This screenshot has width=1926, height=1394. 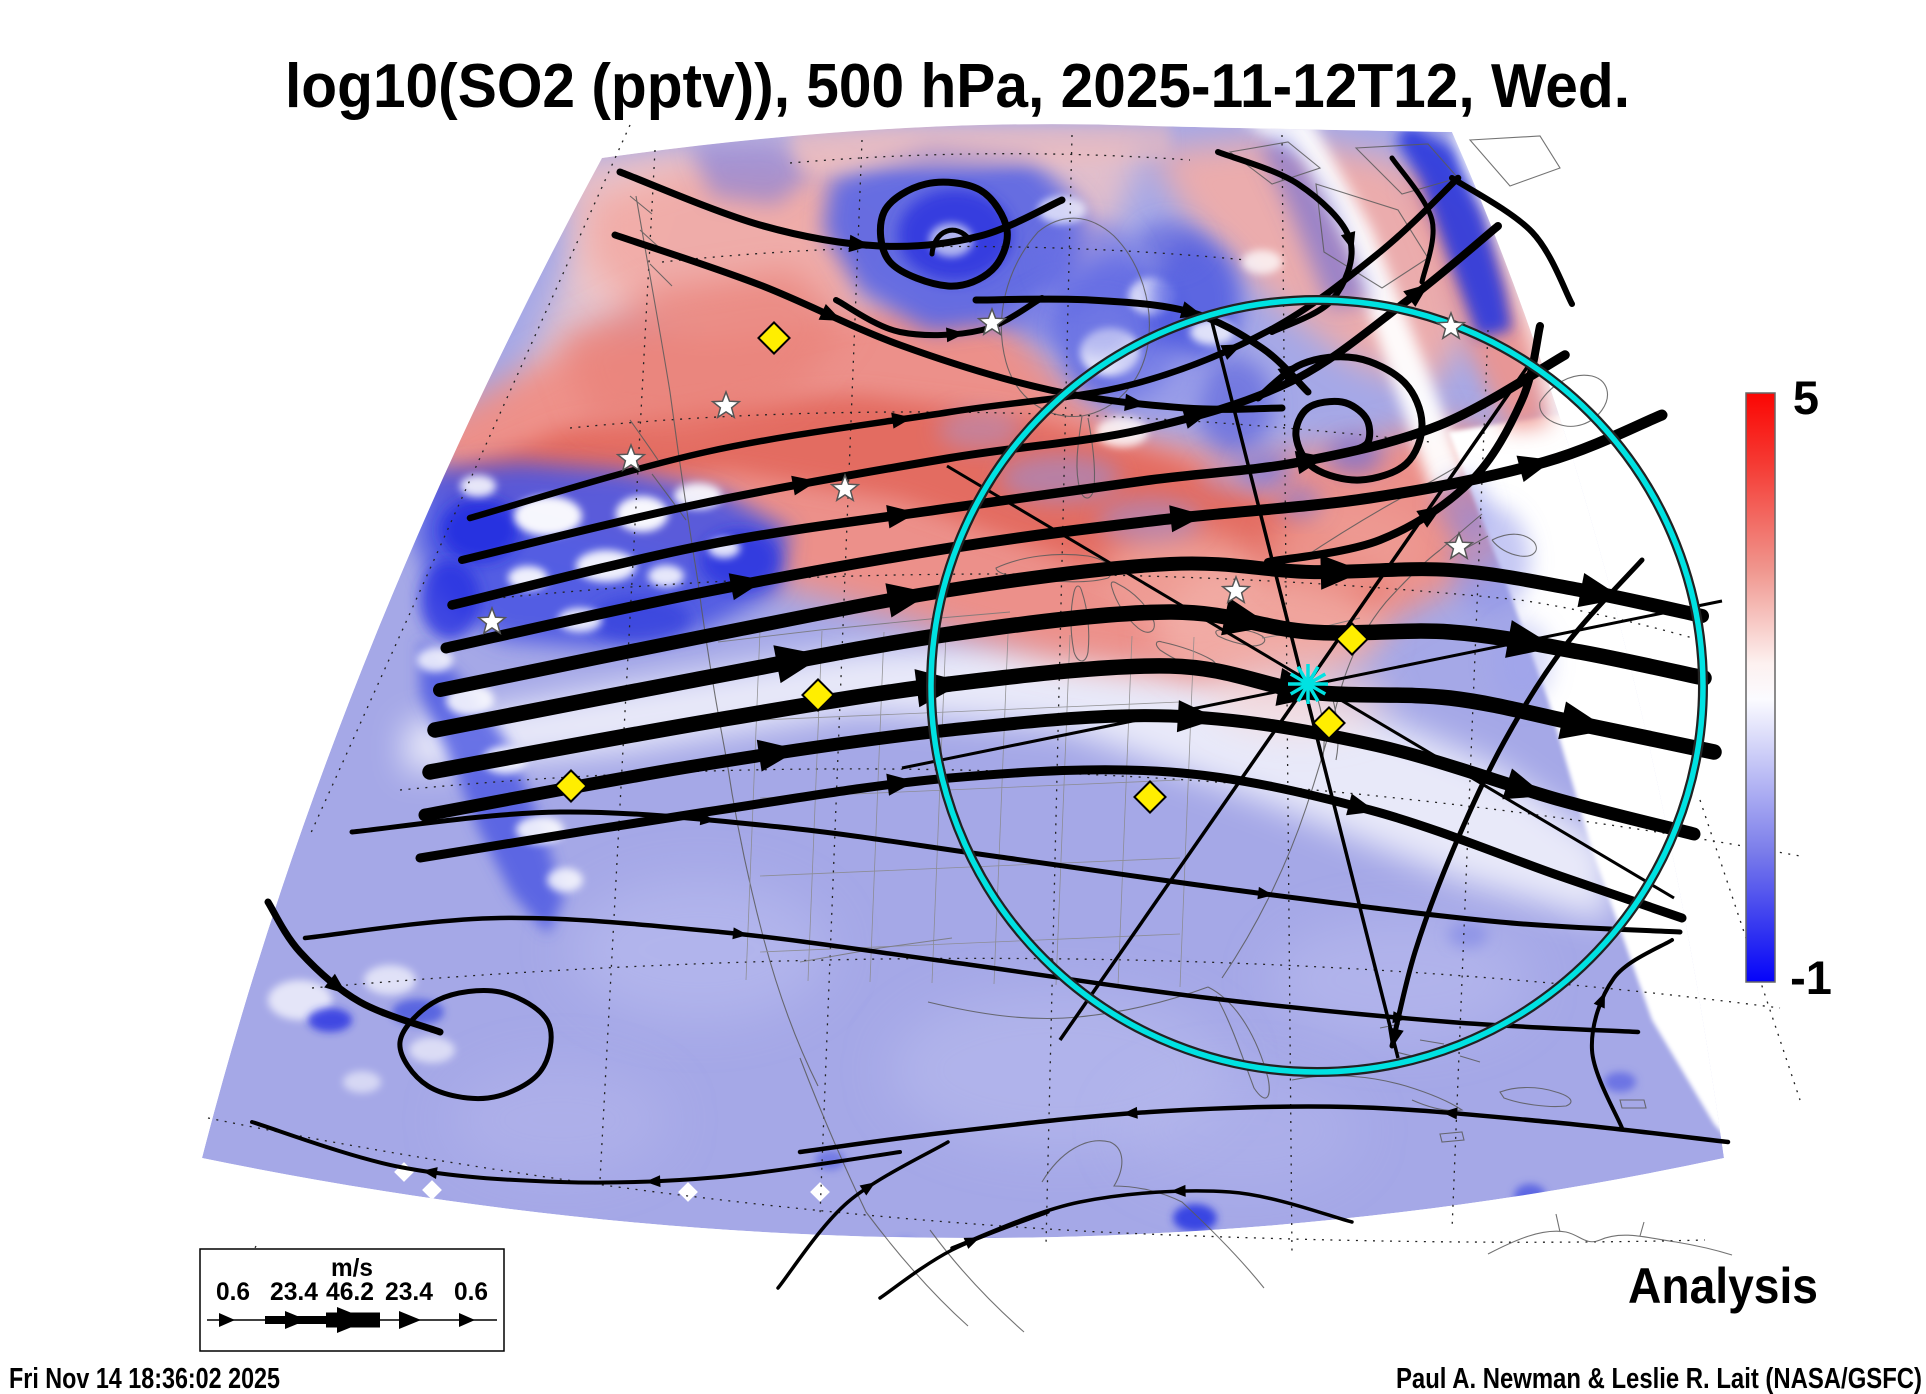 What do you see at coordinates (1723, 1286) in the screenshot?
I see `svg-text: Analysis` at bounding box center [1723, 1286].